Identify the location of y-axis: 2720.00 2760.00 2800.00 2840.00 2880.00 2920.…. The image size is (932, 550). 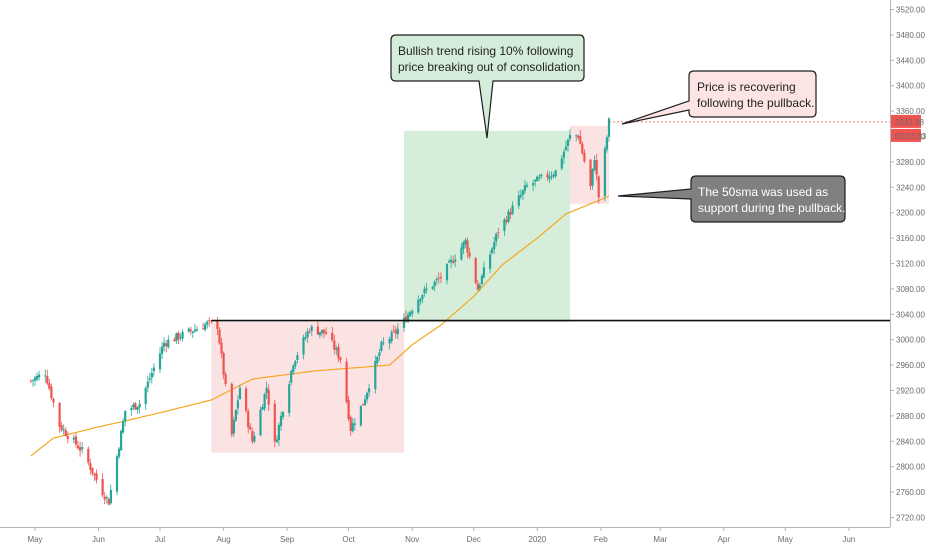
(907, 263).